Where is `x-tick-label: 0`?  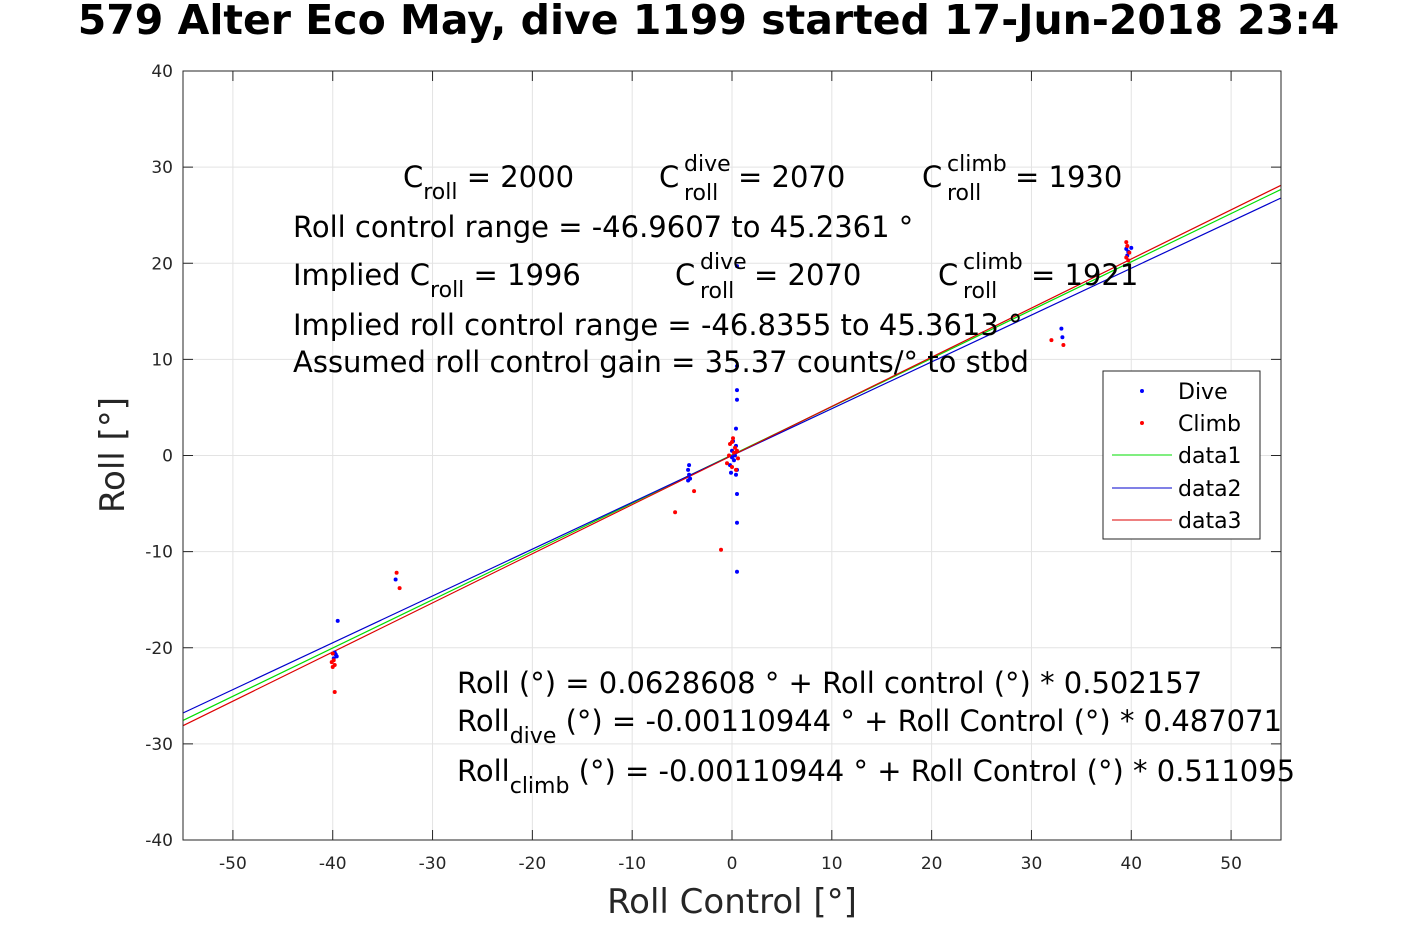 x-tick-label: 0 is located at coordinates (732, 864).